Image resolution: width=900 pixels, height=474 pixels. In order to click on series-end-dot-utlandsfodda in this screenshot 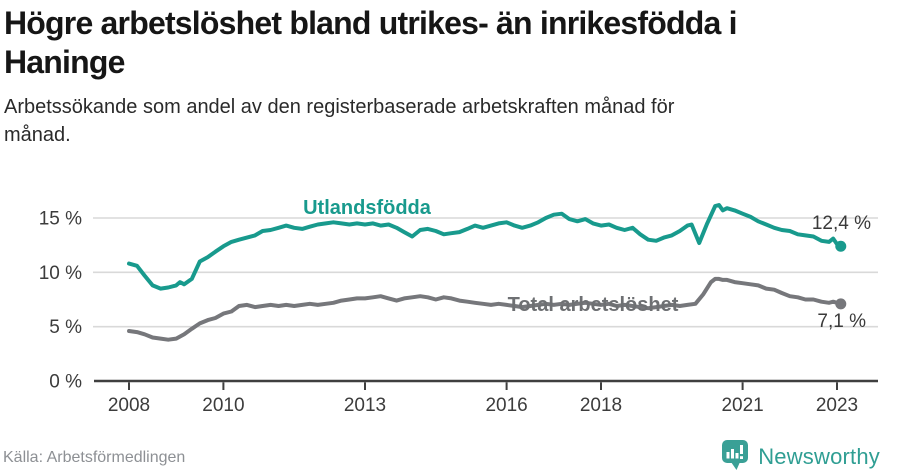, I will do `click(841, 246)`.